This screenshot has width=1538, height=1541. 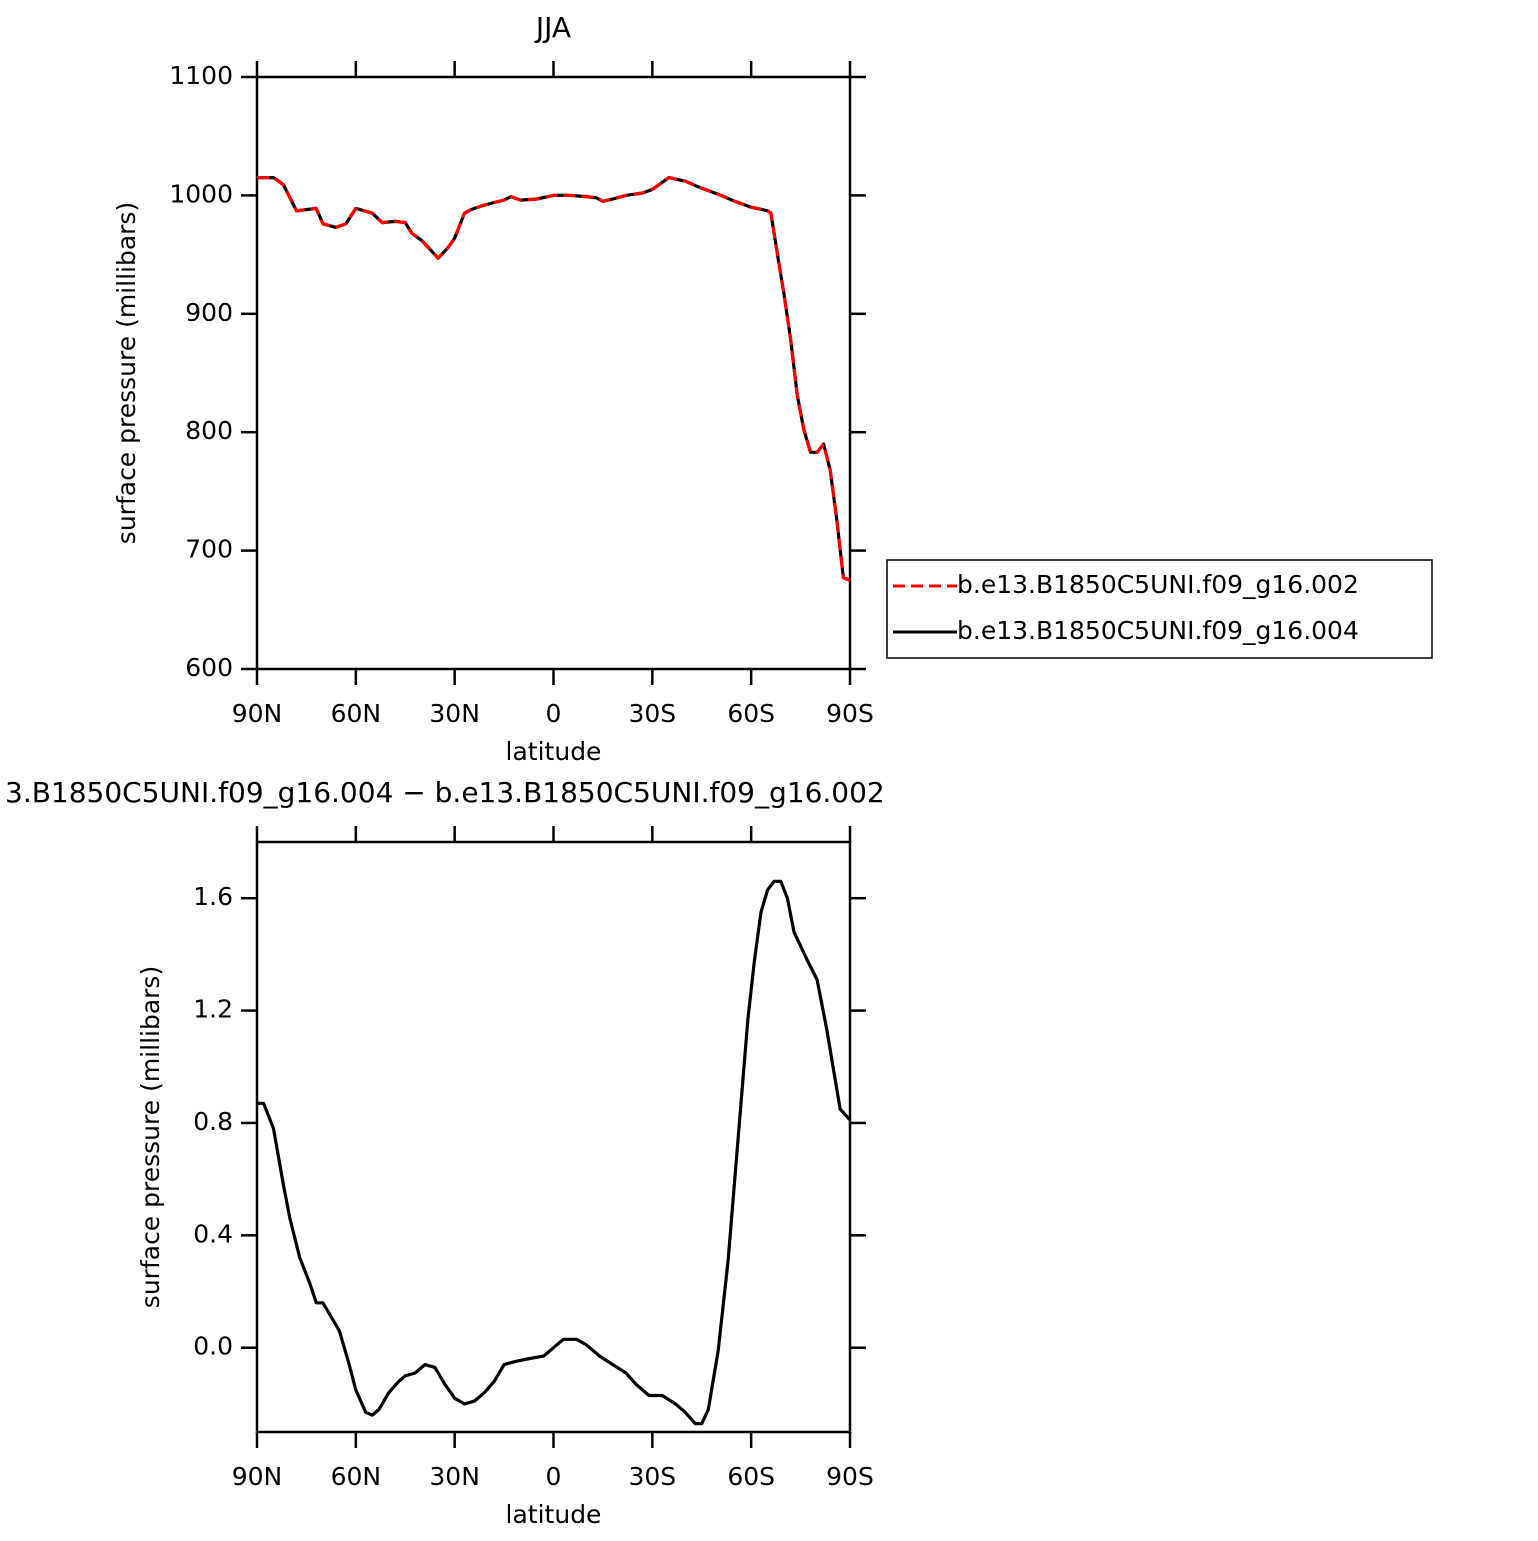 What do you see at coordinates (1159, 609) in the screenshot?
I see `legend-box` at bounding box center [1159, 609].